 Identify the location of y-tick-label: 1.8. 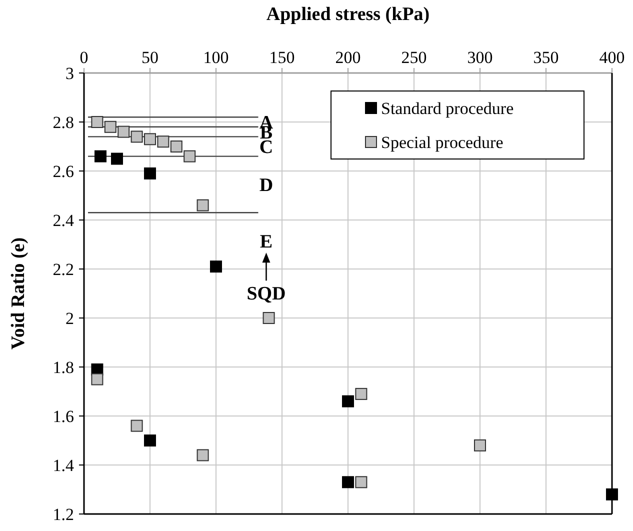
(63, 367).